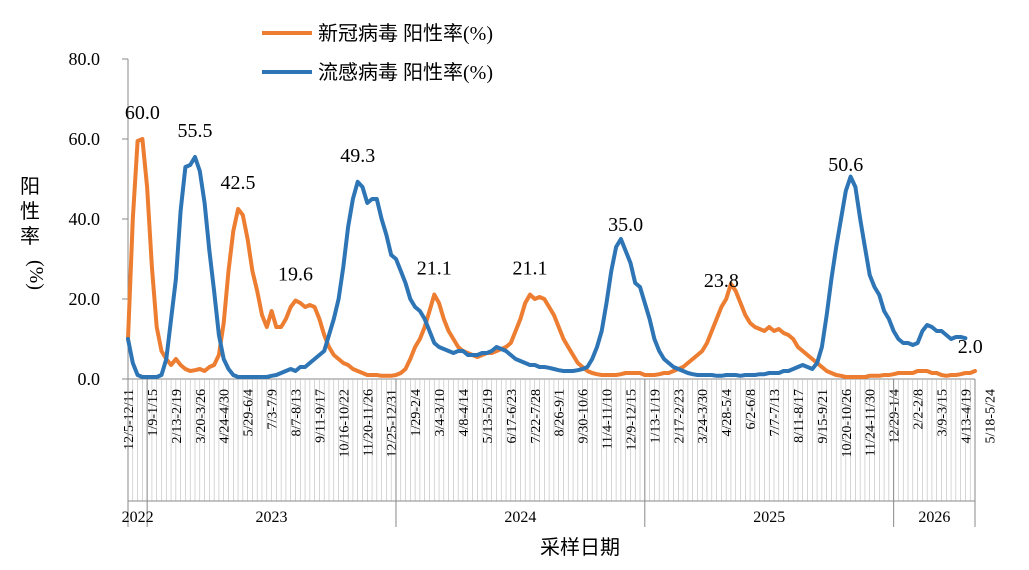 This screenshot has height=570, width=1029. What do you see at coordinates (871, 422) in the screenshot?
I see `x-tick-label: 11/24-11/30` at bounding box center [871, 422].